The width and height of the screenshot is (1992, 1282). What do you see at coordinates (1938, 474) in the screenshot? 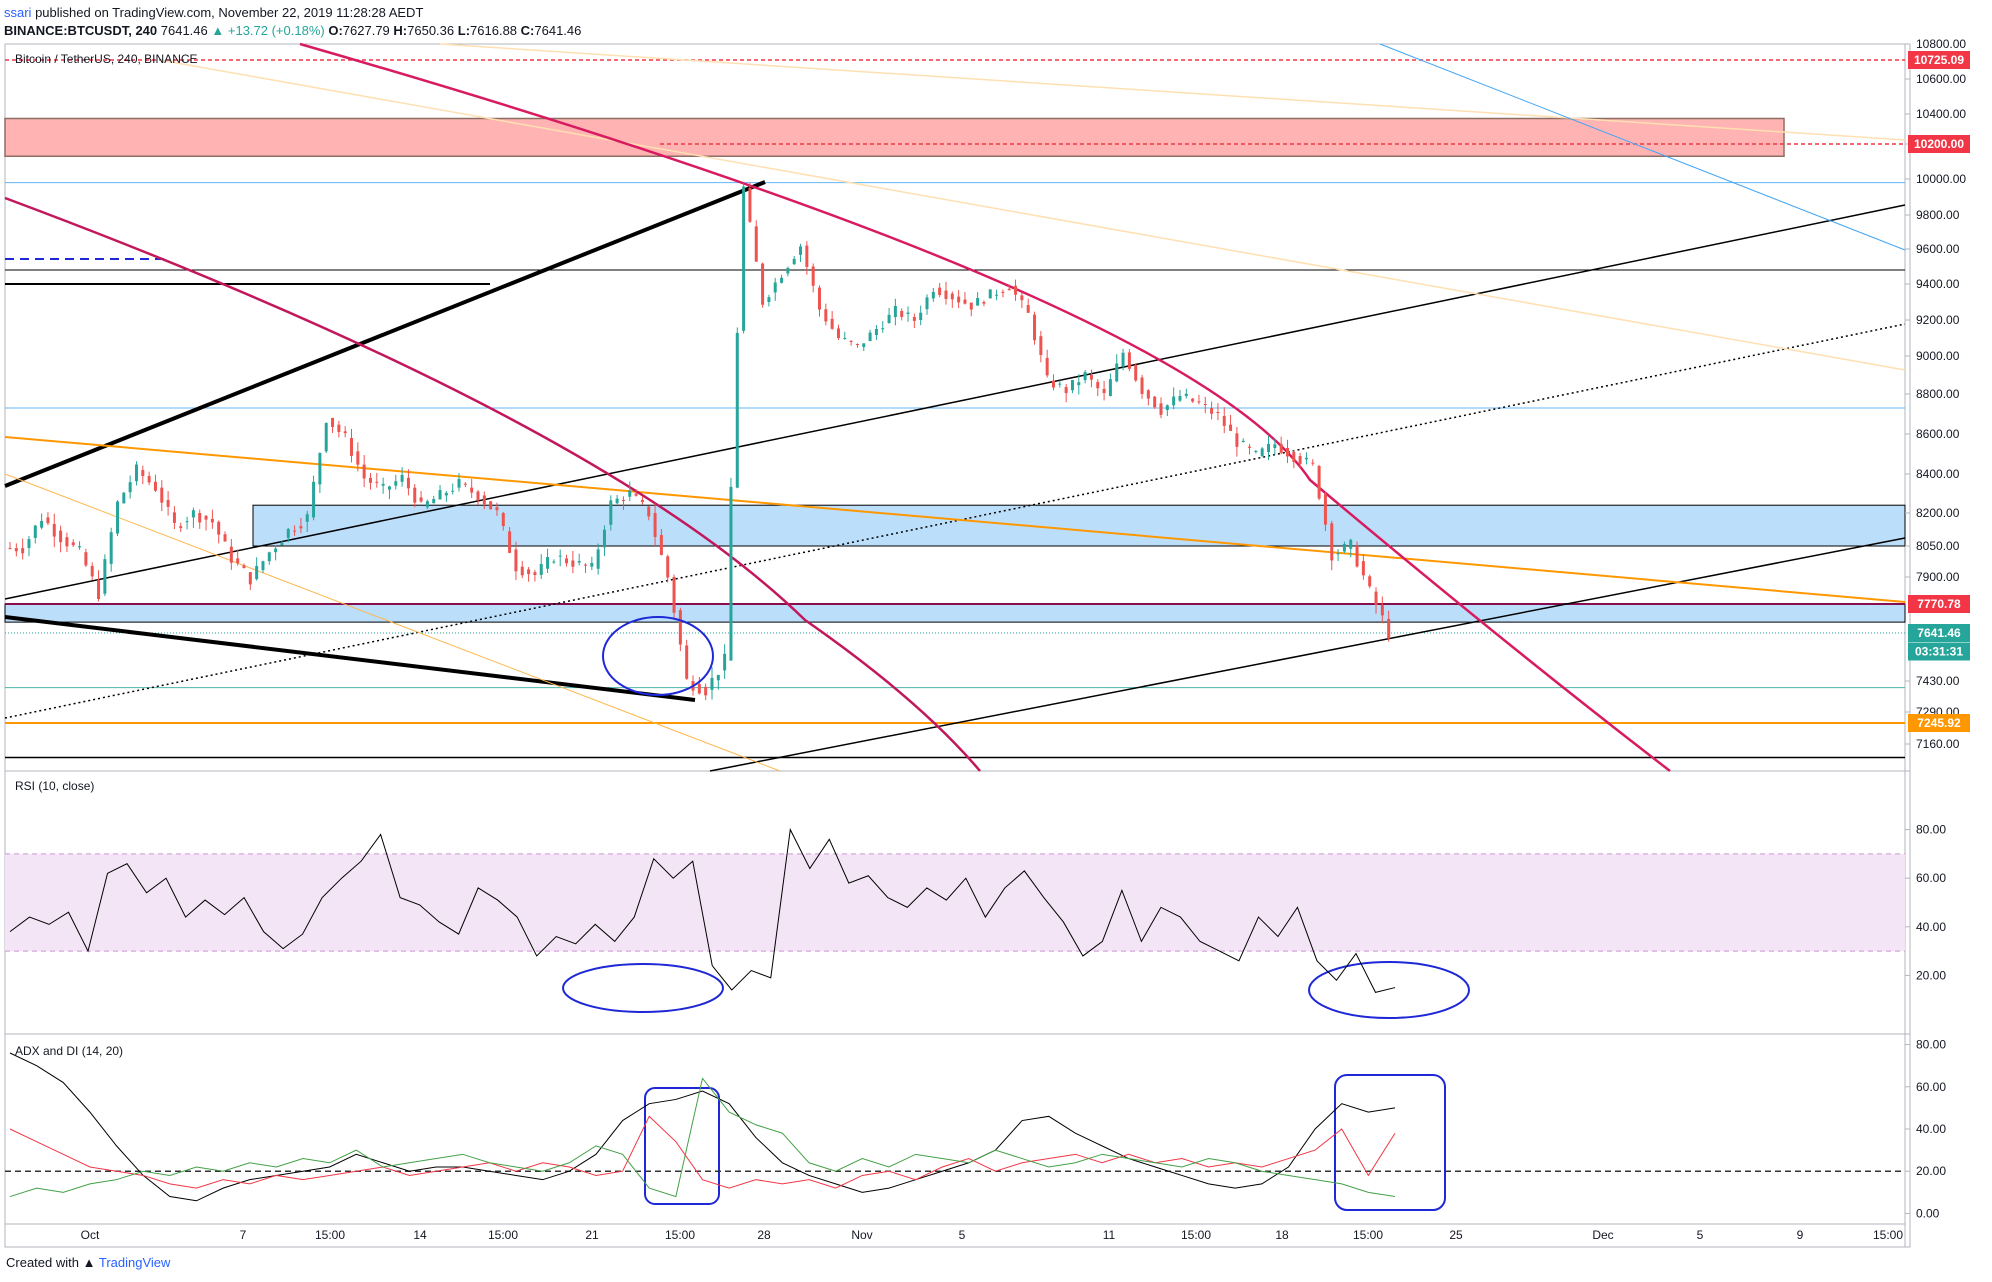
I see `price-tick-label: 8400.00` at bounding box center [1938, 474].